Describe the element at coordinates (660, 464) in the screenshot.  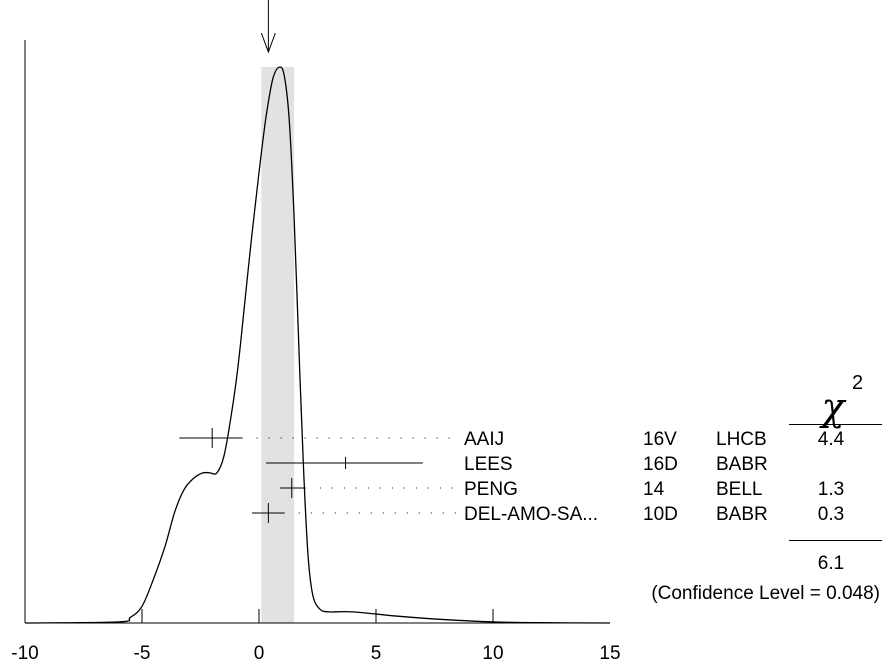
I see `year-label: 16D` at that location.